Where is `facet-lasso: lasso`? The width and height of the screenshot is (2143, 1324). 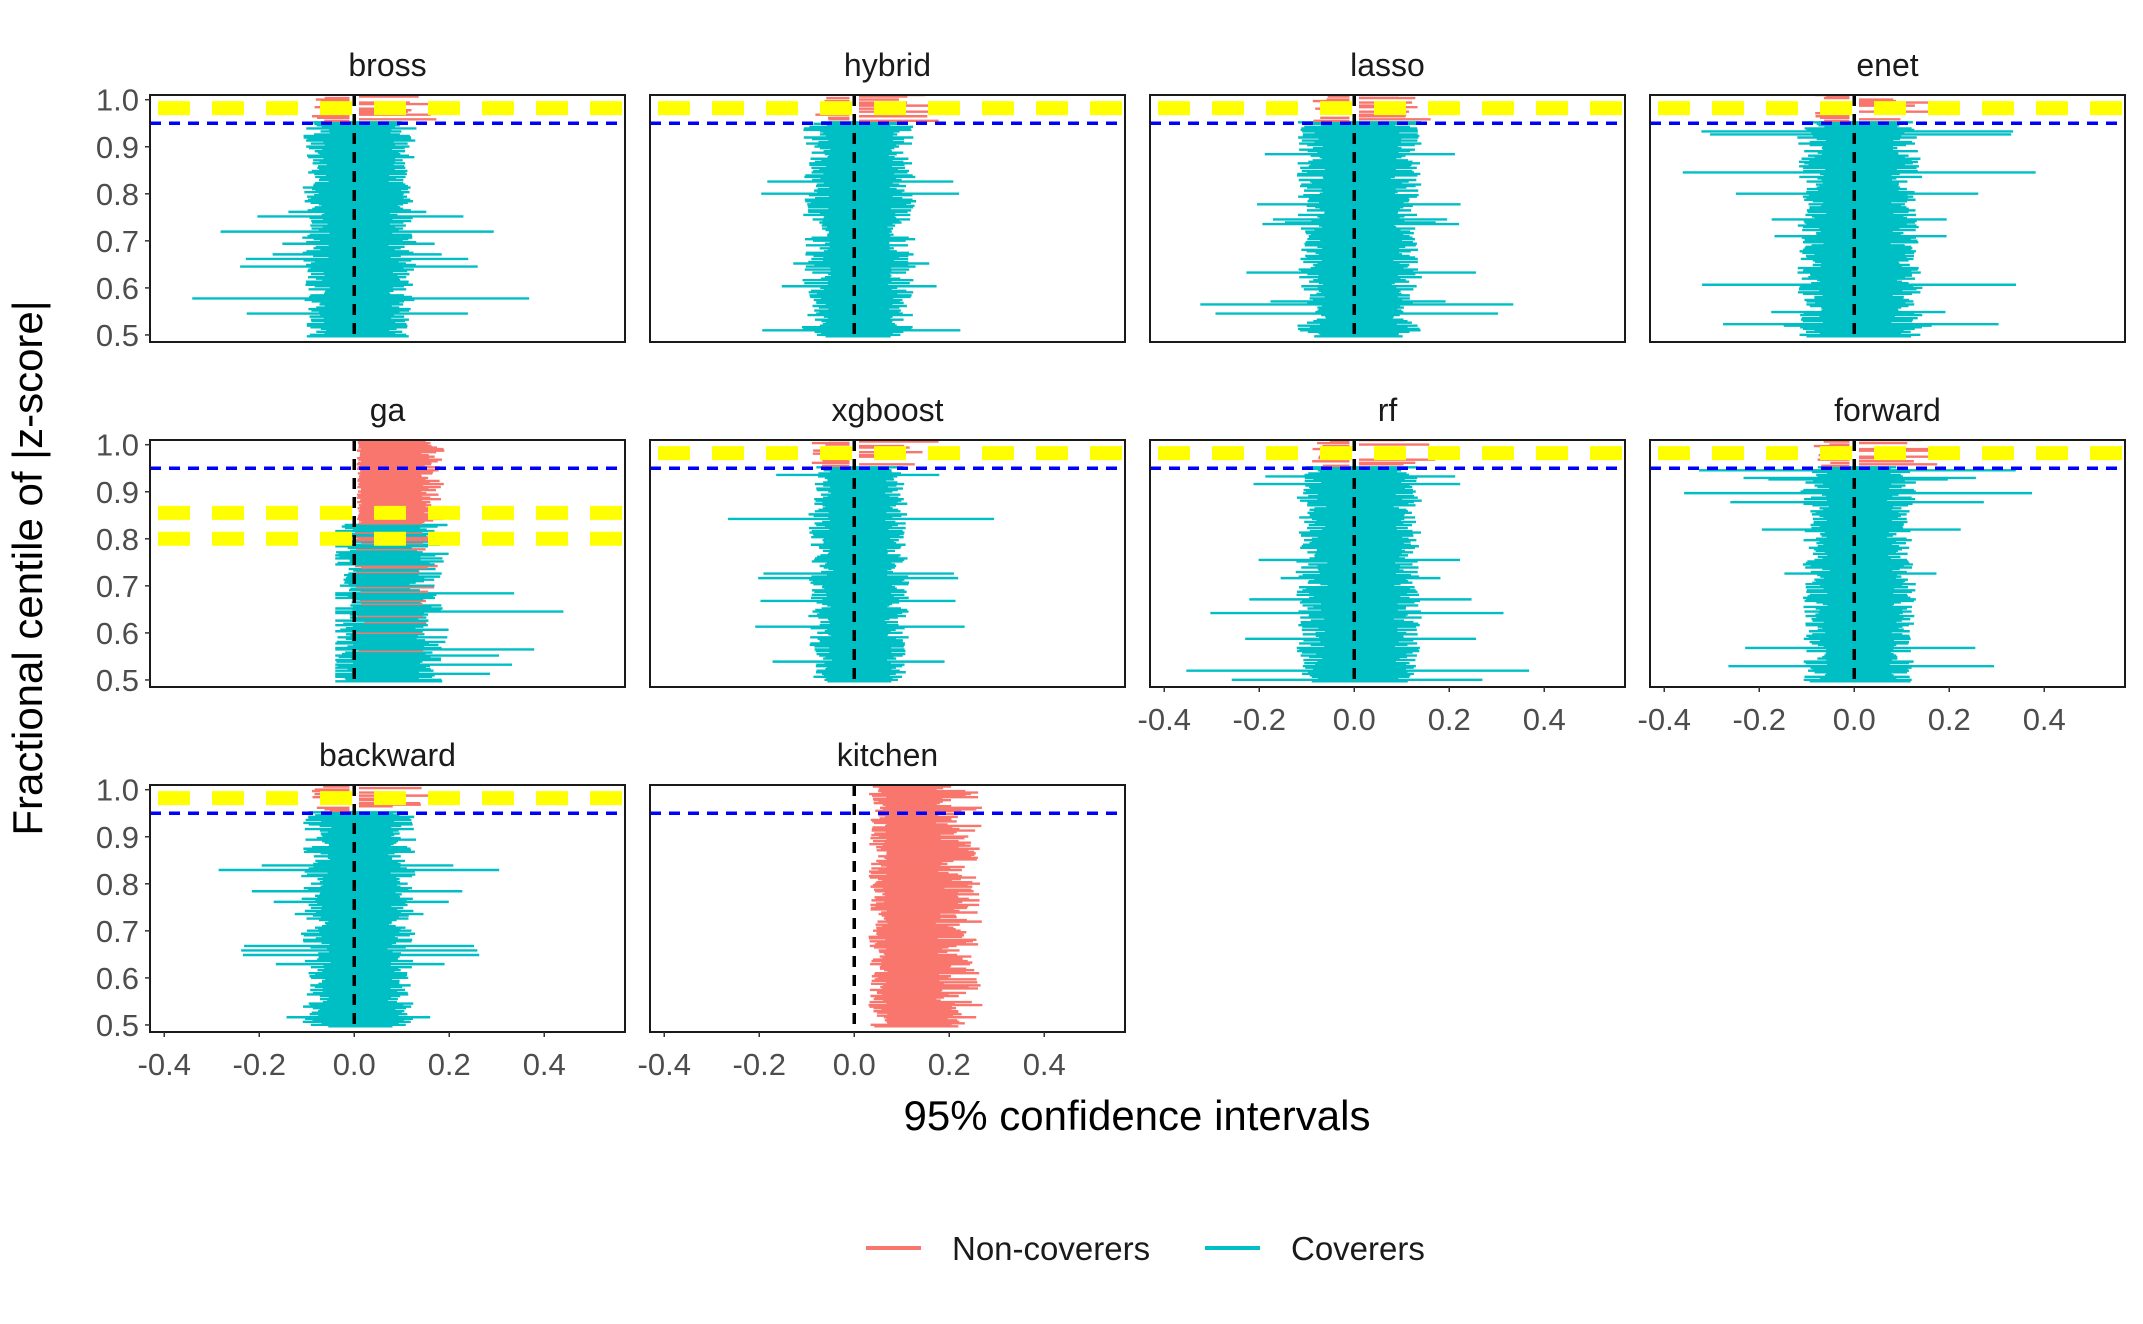
facet-lasso: lasso is located at coordinates (1387, 195).